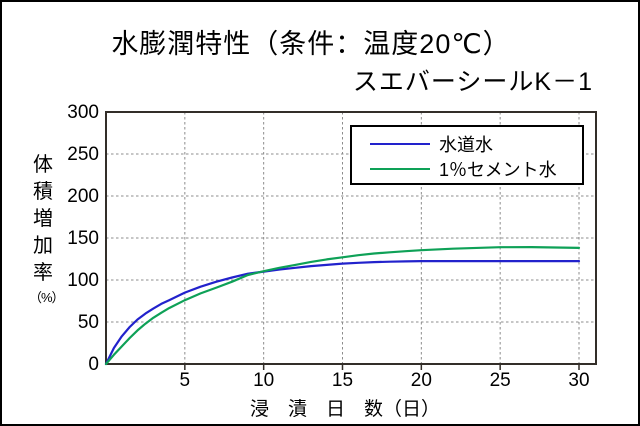 The width and height of the screenshot is (640, 426). What do you see at coordinates (83, 280) in the screenshot?
I see `y-tick-label-100: 100` at bounding box center [83, 280].